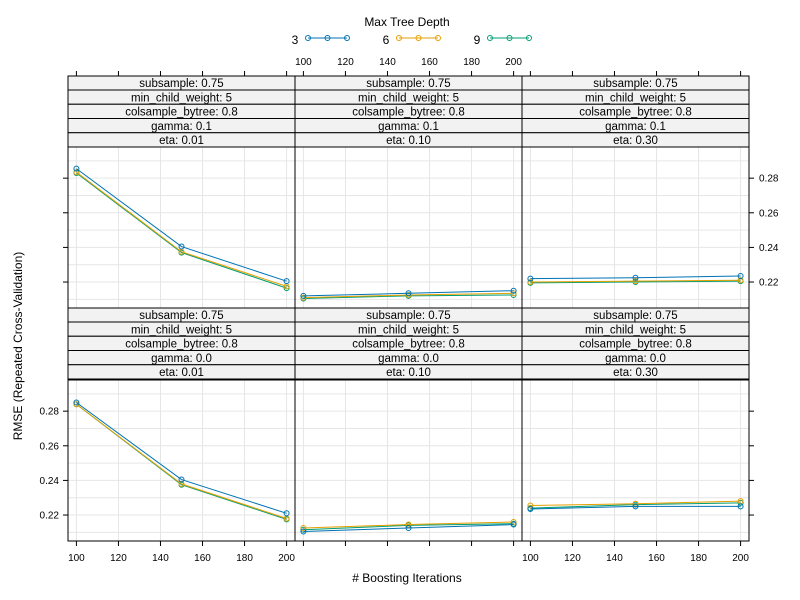  I want to click on legend-label-3: 3, so click(295, 40).